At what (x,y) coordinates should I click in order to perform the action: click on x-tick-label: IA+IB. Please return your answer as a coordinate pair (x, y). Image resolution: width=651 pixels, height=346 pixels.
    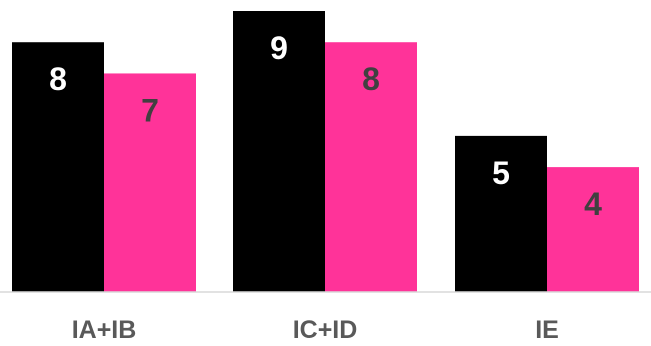
    Looking at the image, I should click on (104, 330).